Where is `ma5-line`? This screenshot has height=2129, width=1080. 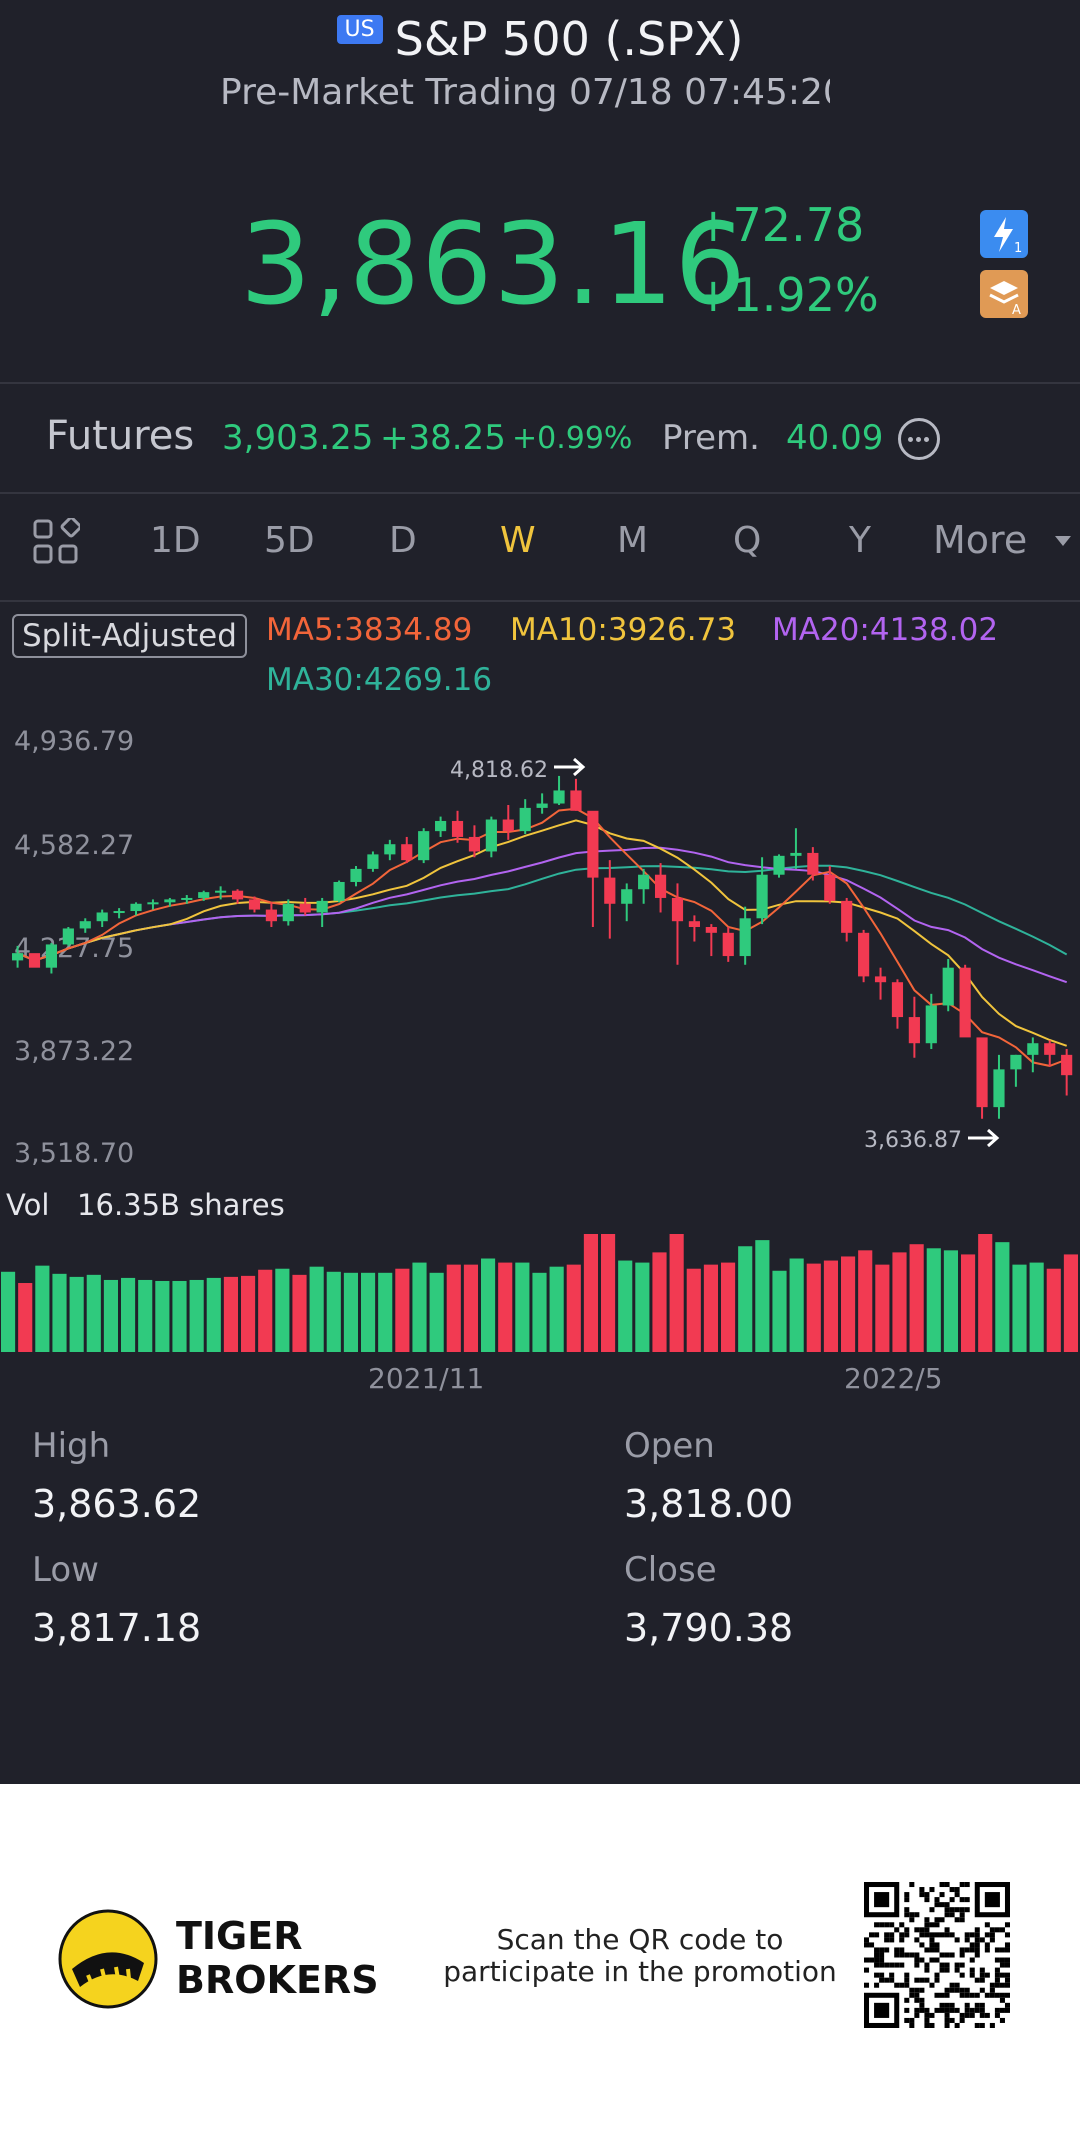 ma5-line is located at coordinates (542, 937).